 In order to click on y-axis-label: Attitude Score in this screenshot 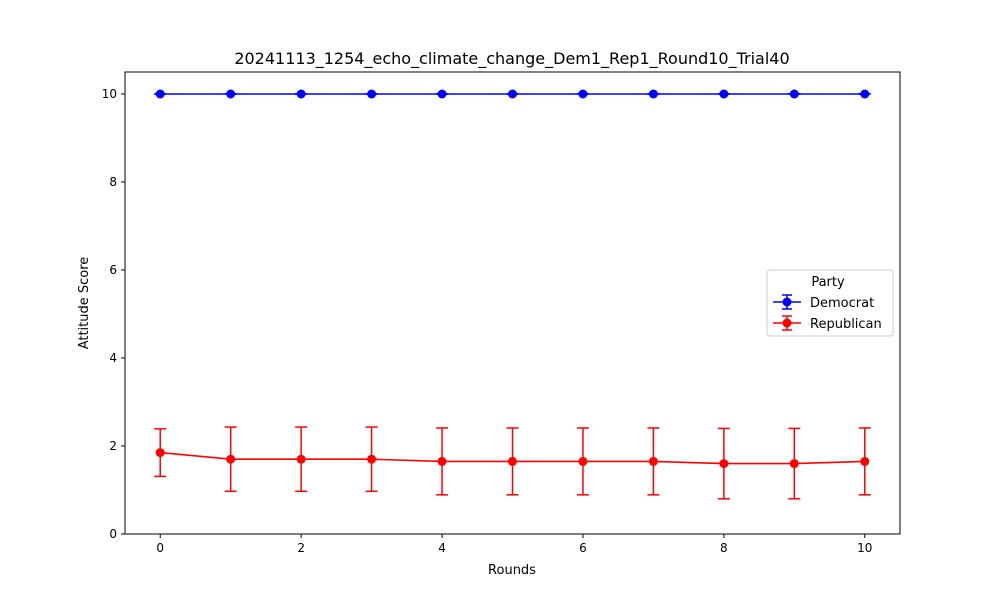, I will do `click(84, 303)`.